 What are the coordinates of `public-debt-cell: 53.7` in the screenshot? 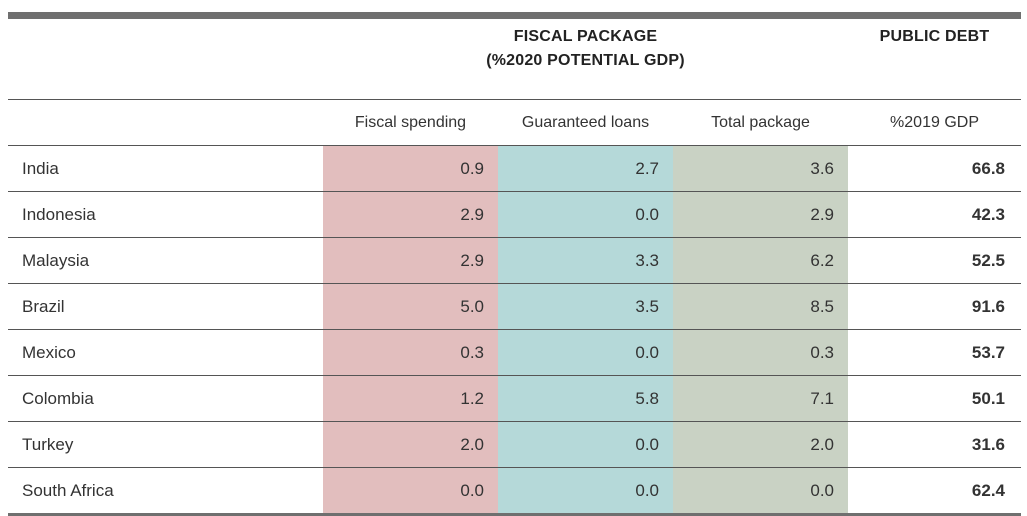 It's located at (935, 352).